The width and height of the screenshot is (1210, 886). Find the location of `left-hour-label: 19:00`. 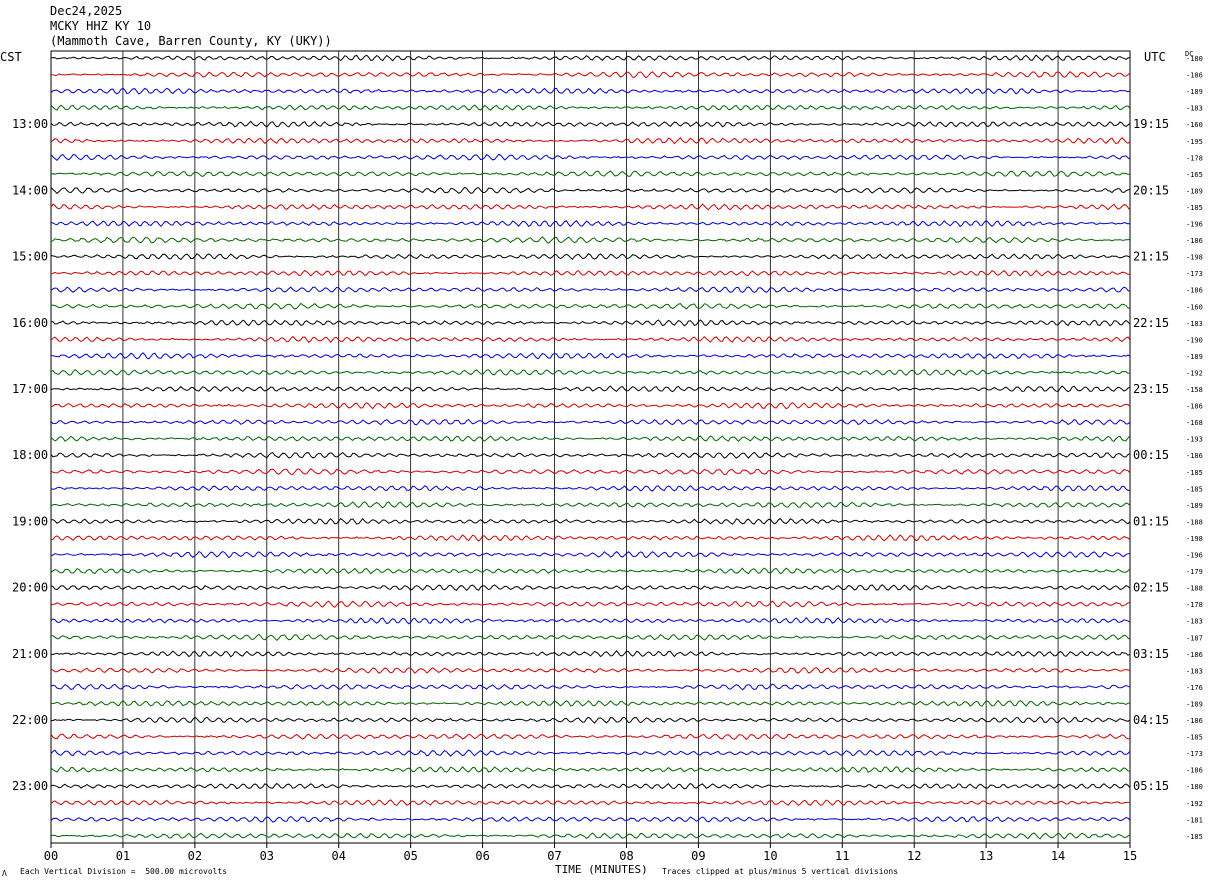

left-hour-label: 19:00 is located at coordinates (30, 521).